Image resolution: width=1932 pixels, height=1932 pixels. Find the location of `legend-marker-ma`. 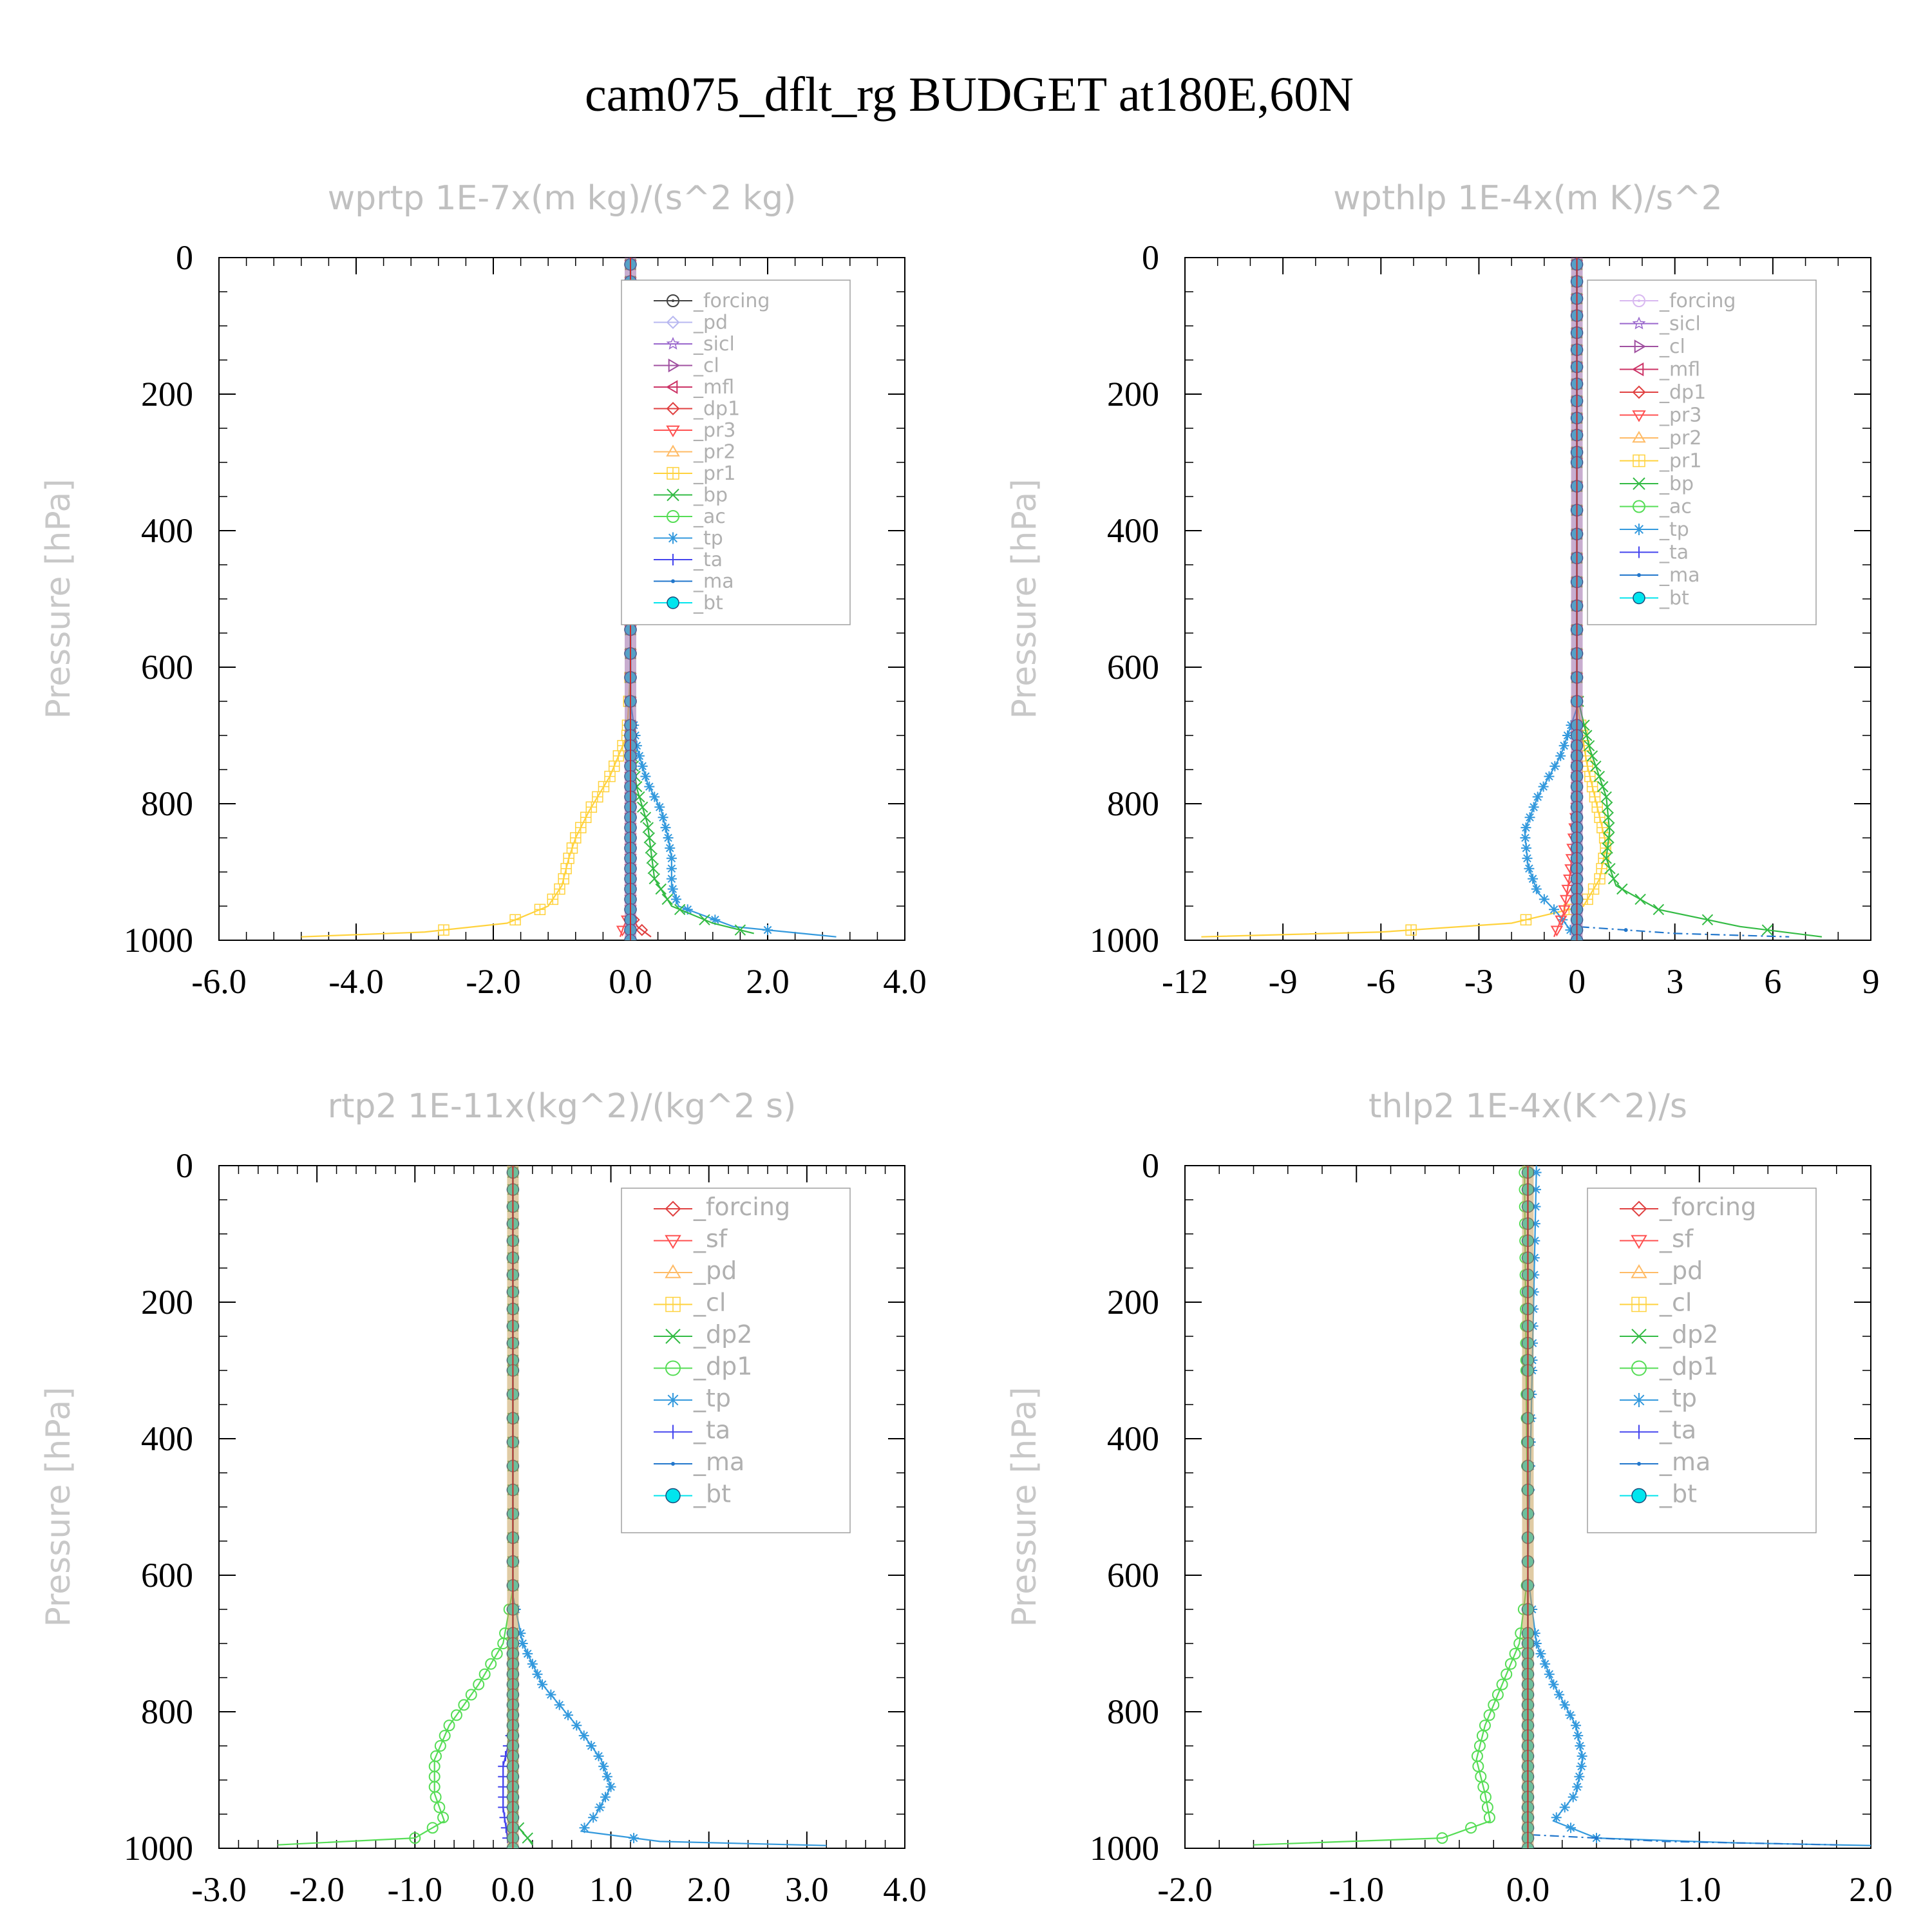

legend-marker-ma is located at coordinates (673, 581).